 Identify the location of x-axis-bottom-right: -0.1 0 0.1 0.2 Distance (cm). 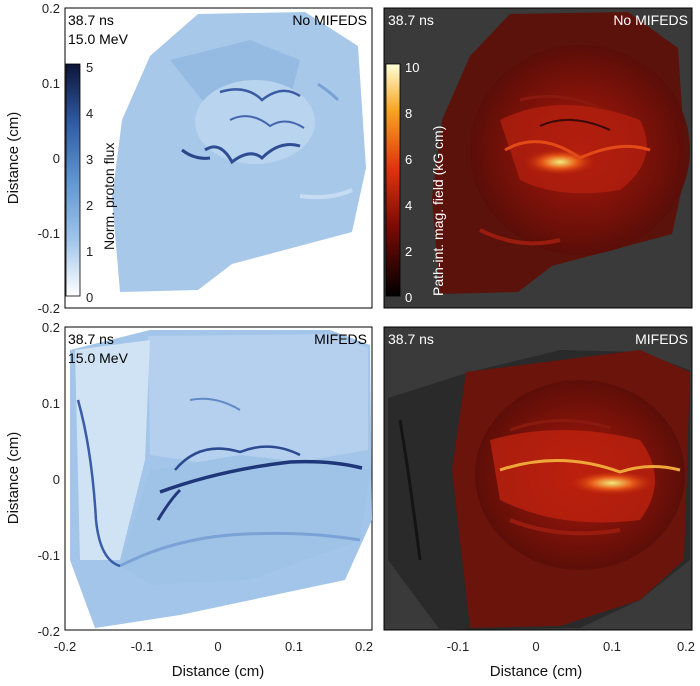
(571, 659).